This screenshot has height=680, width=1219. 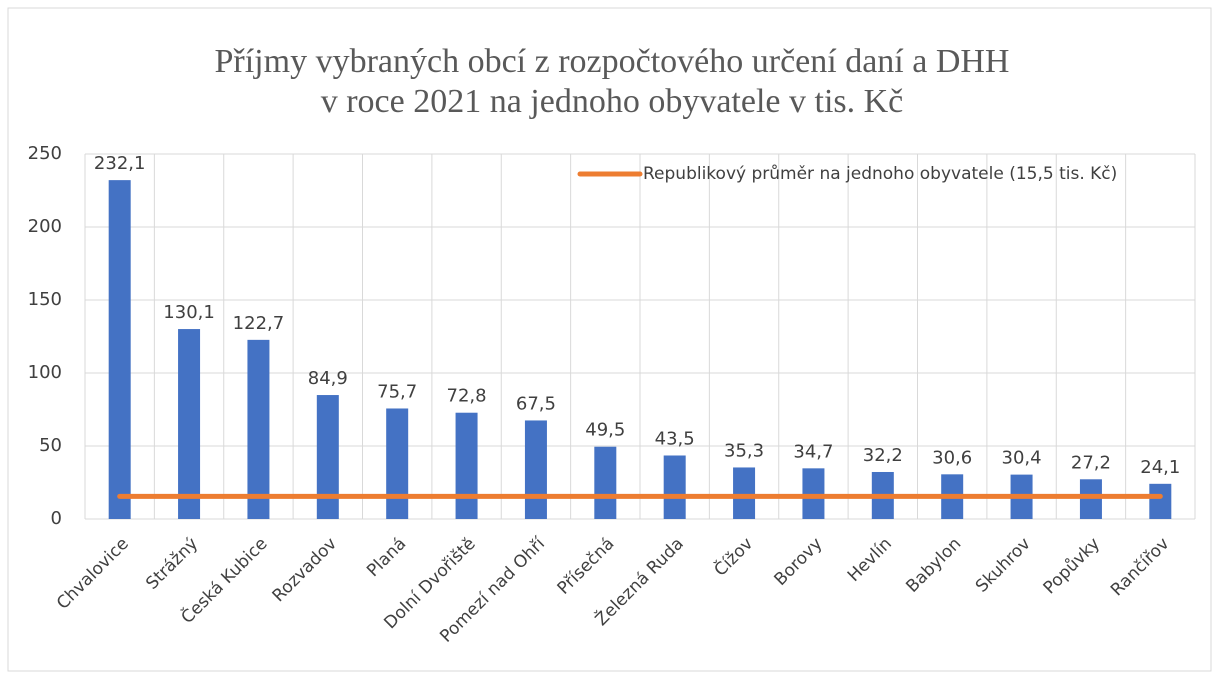 What do you see at coordinates (1091, 462) in the screenshot?
I see `value-label: 27,2` at bounding box center [1091, 462].